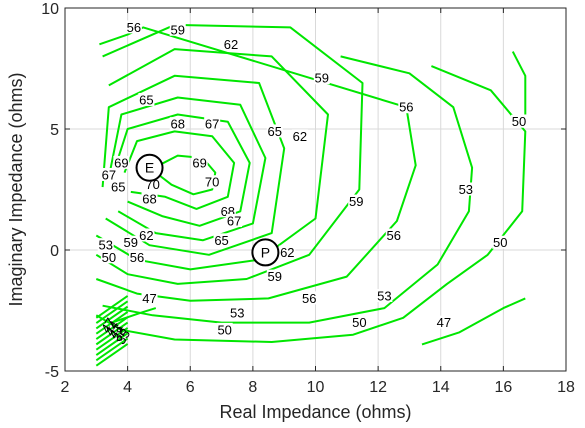  I want to click on x-tick-label: 8, so click(252, 387).